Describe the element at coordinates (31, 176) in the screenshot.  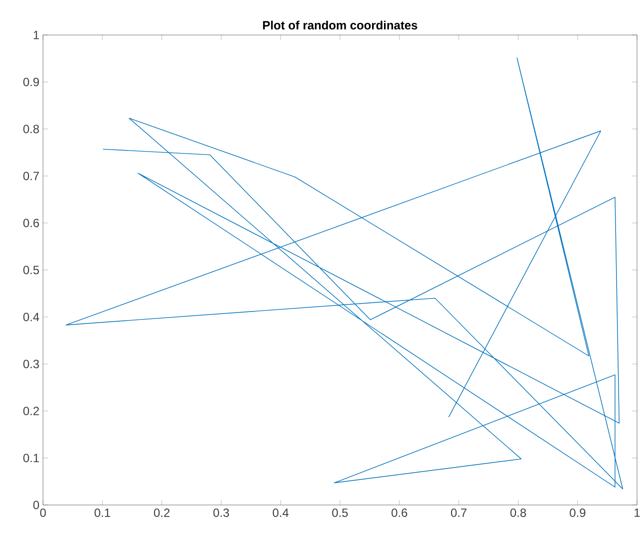
I see `y-tick-label: 0.7` at that location.